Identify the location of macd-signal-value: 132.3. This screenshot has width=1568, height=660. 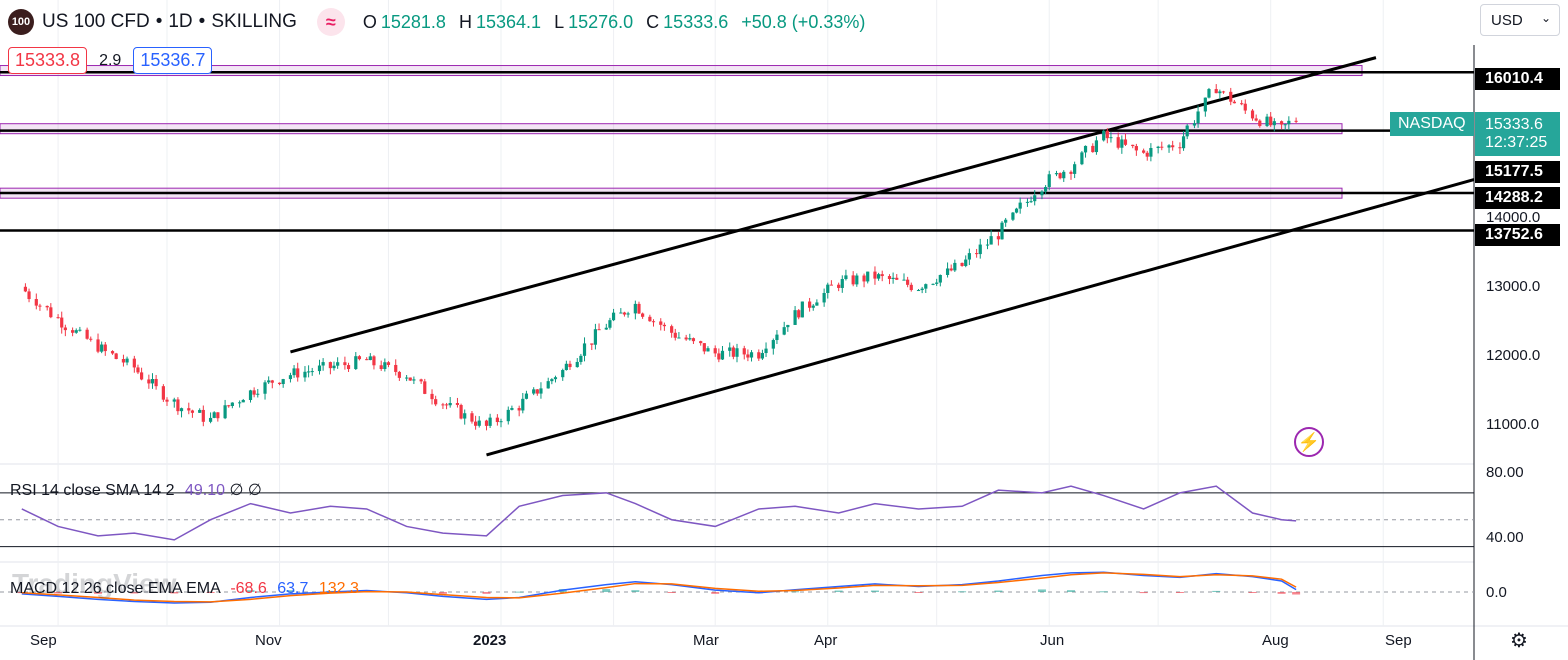
(338, 588).